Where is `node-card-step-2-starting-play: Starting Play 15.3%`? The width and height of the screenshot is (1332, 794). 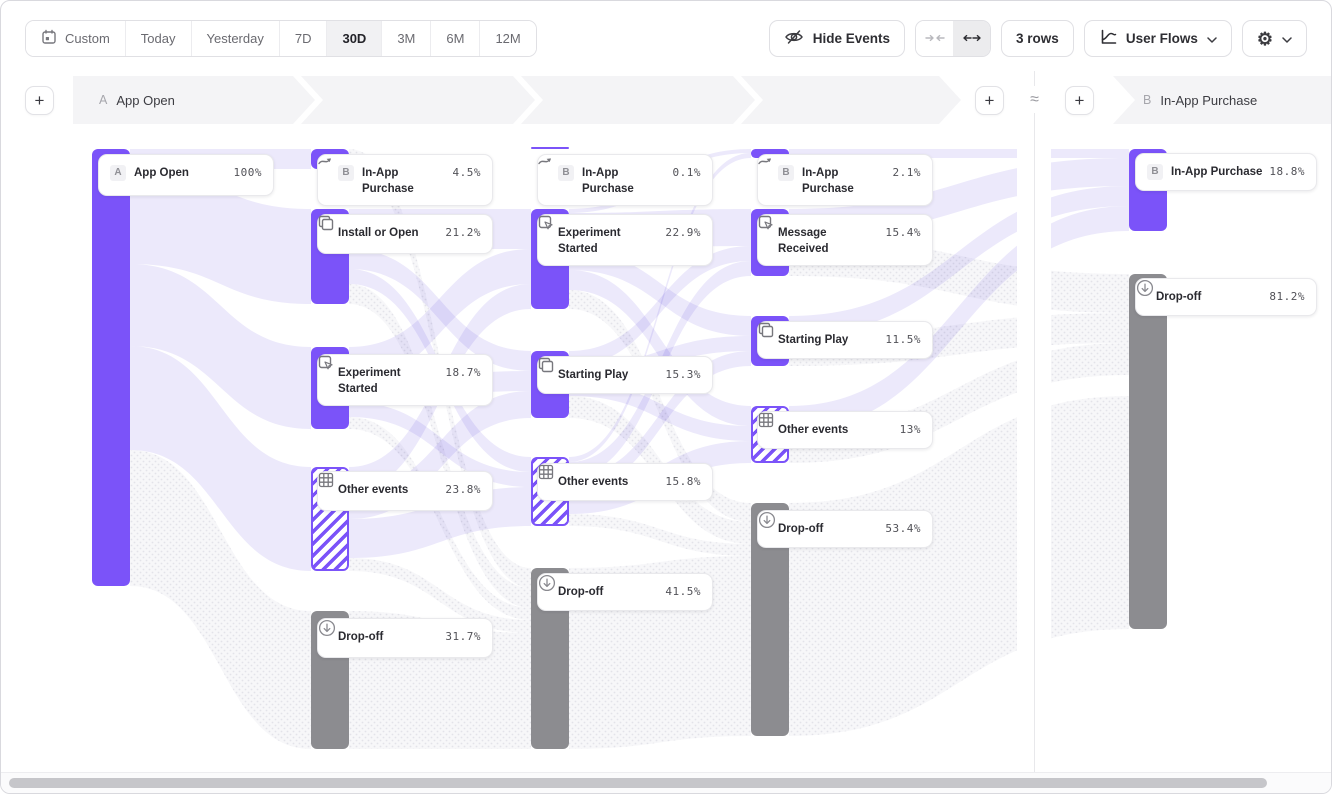 node-card-step-2-starting-play: Starting Play 15.3% is located at coordinates (625, 375).